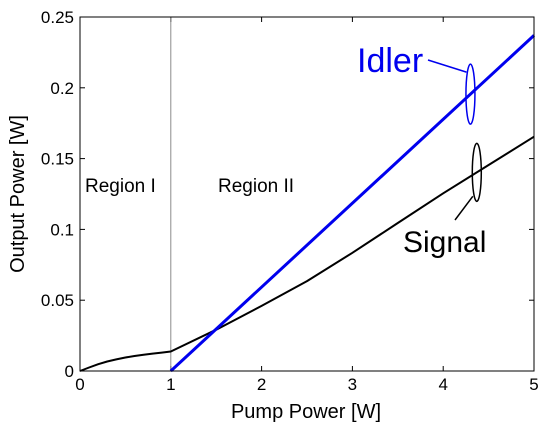  What do you see at coordinates (442, 384) in the screenshot?
I see `x-tick-label: 4` at bounding box center [442, 384].